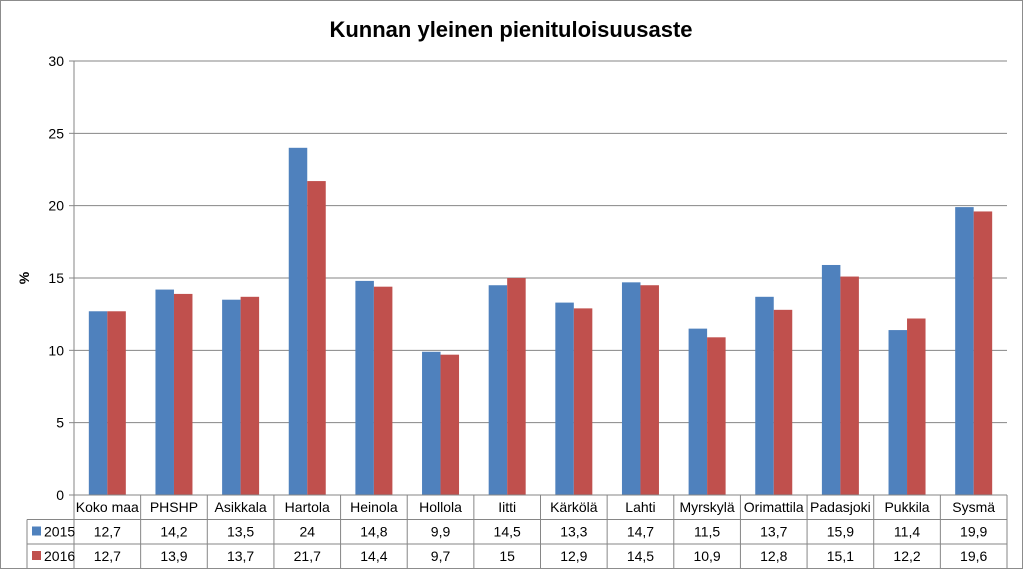  Describe the element at coordinates (849, 385) in the screenshot. I see `bar-2016-padasjoki` at that location.